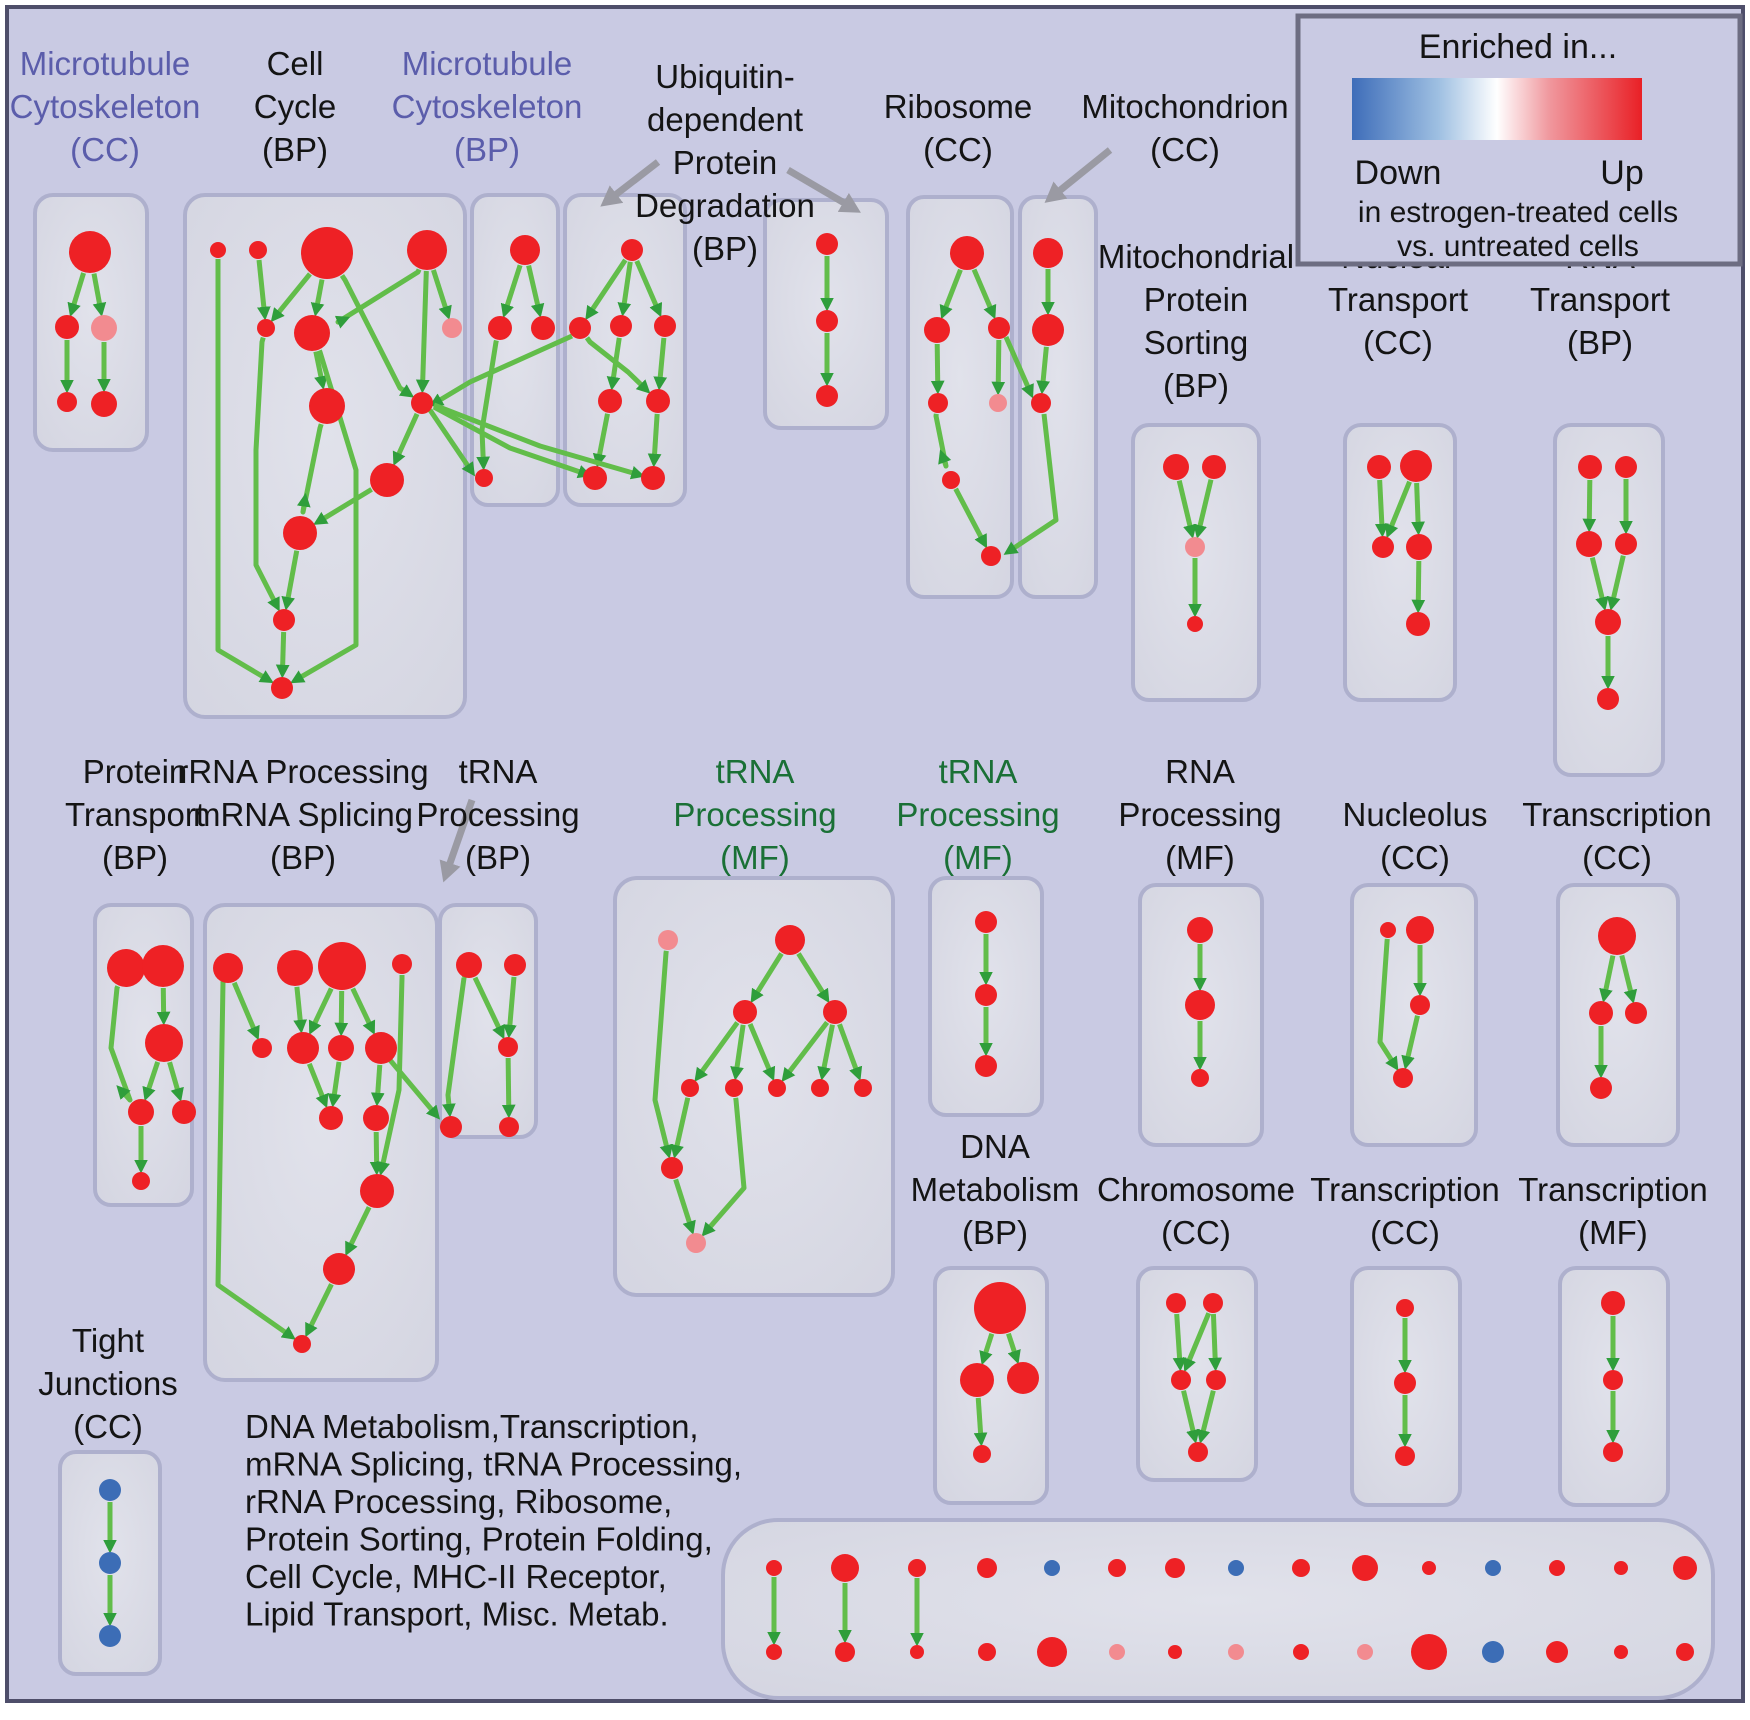  Describe the element at coordinates (1405, 1456) in the screenshot. I see `transcription-cc-bot-node-c` at that location.